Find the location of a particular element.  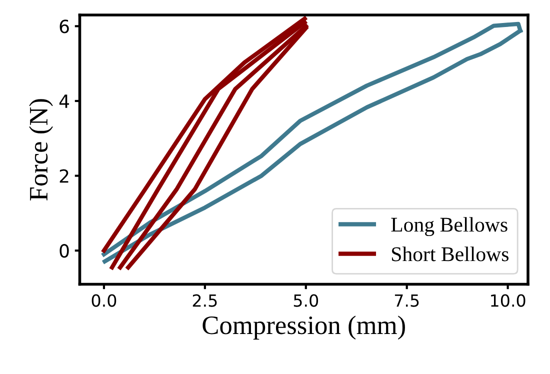

legend-label: Long Bellows is located at coordinates (449, 226).